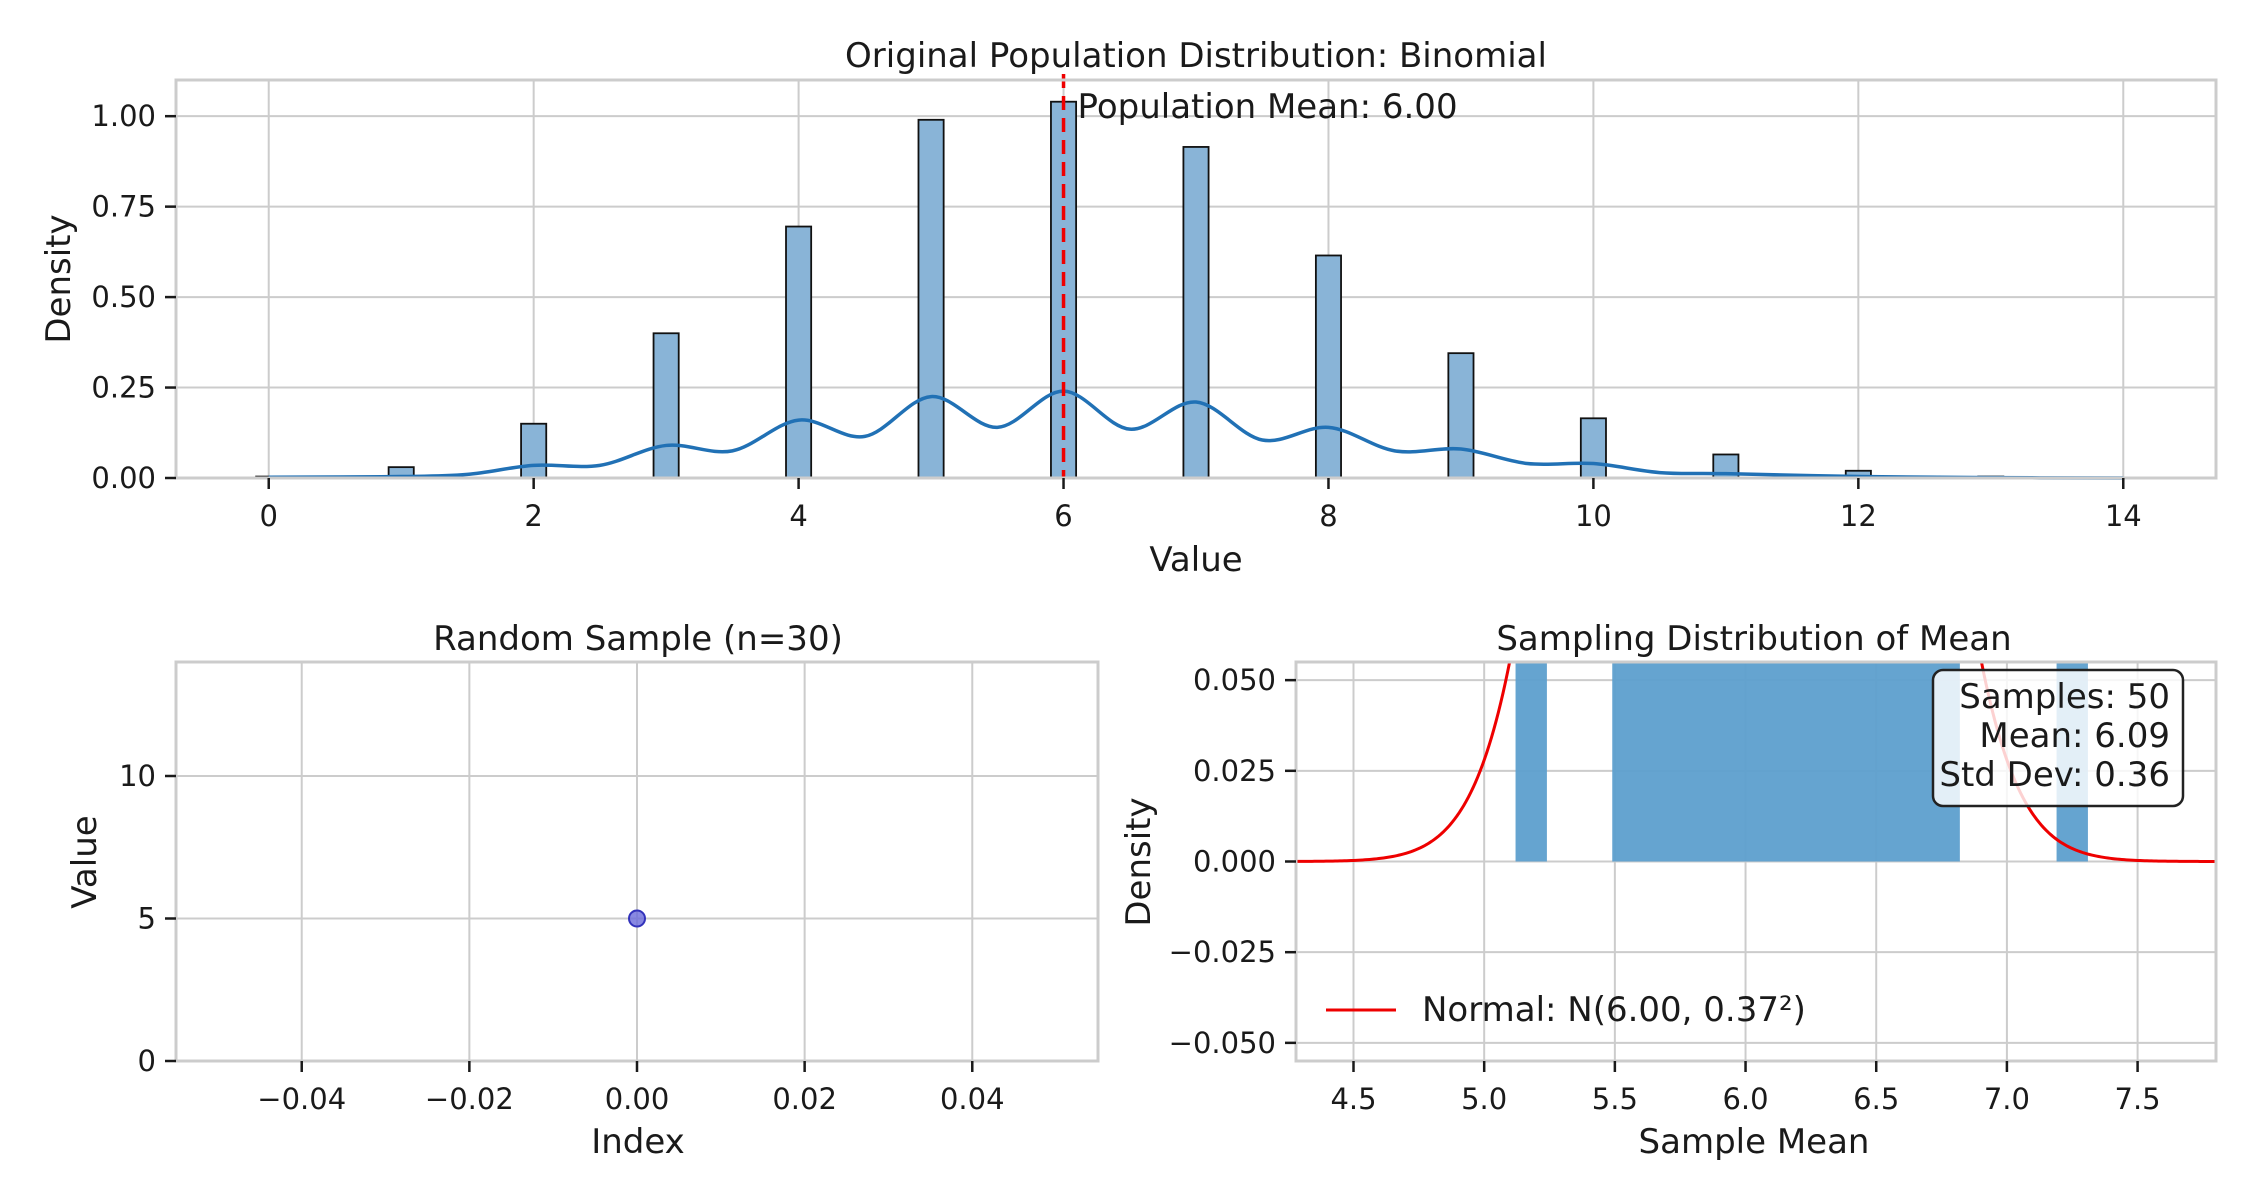 Image resolution: width=2250 pixels, height=1200 pixels. I want to click on population-x-tick-label: 0, so click(269, 516).